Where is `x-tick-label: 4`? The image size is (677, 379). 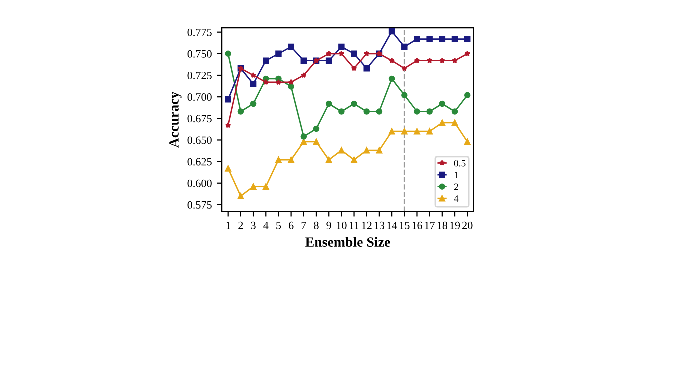 x-tick-label: 4 is located at coordinates (266, 226).